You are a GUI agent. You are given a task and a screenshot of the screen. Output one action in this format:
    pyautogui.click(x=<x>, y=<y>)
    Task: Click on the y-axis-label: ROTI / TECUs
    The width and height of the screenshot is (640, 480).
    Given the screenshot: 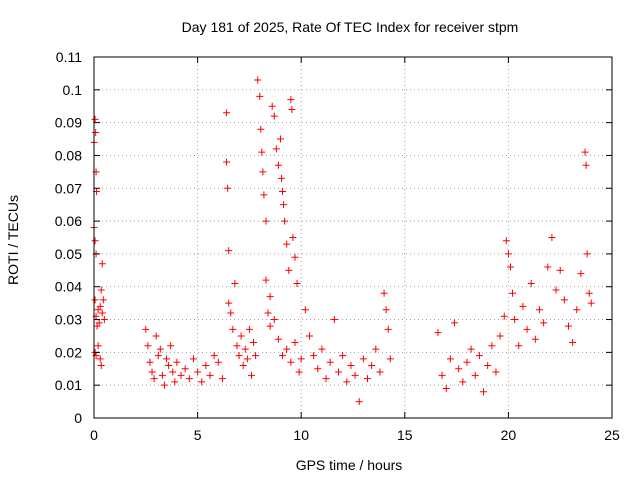 What is the action you would take?
    pyautogui.click(x=13, y=240)
    